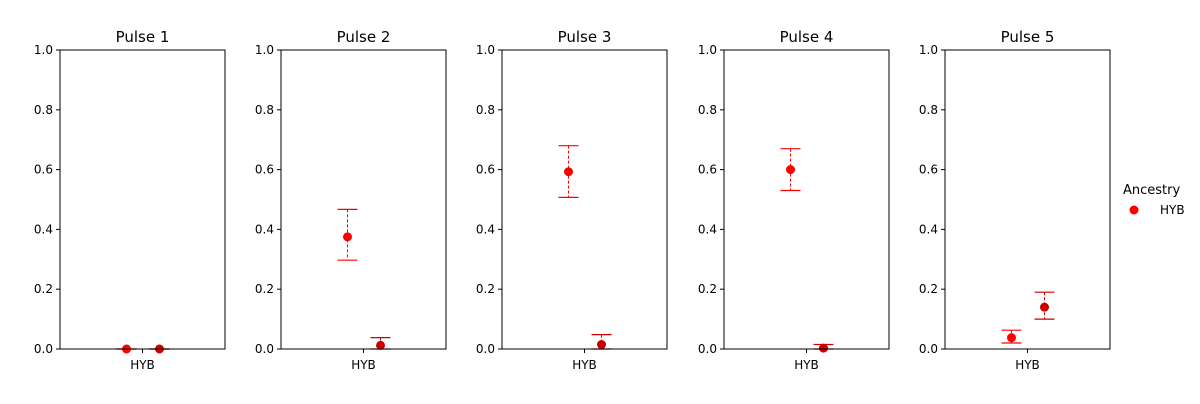 The image size is (1200, 404). I want to click on panel-pulse-2: Pulse 2 0.0 0.2 0.4 0.6 0.8 1.0 HYB, so click(351, 200).